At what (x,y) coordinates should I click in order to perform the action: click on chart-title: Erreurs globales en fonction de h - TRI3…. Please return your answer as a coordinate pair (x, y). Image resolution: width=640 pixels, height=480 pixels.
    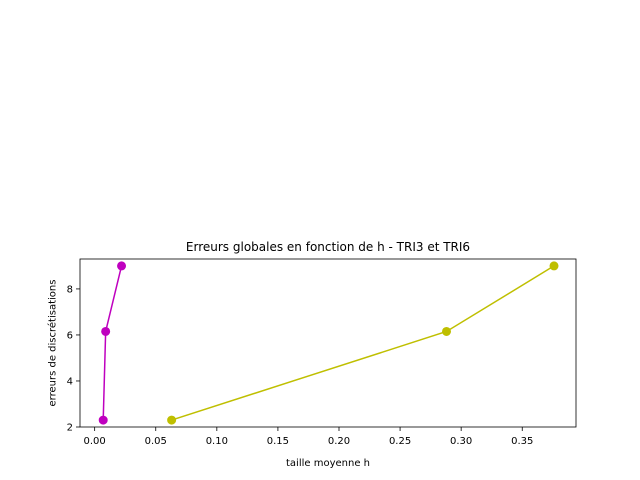
    Looking at the image, I should click on (328, 247).